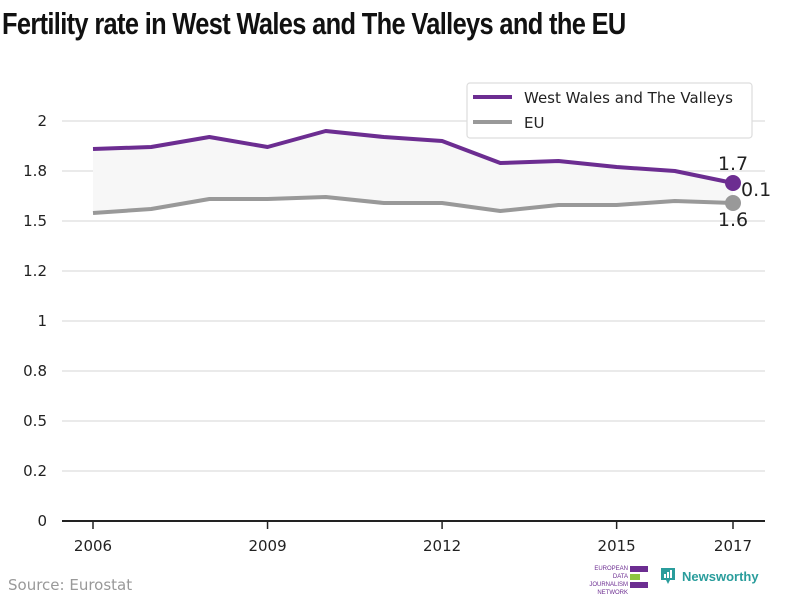 The image size is (800, 600). Describe the element at coordinates (442, 546) in the screenshot. I see `x-tick-label: 2012` at that location.